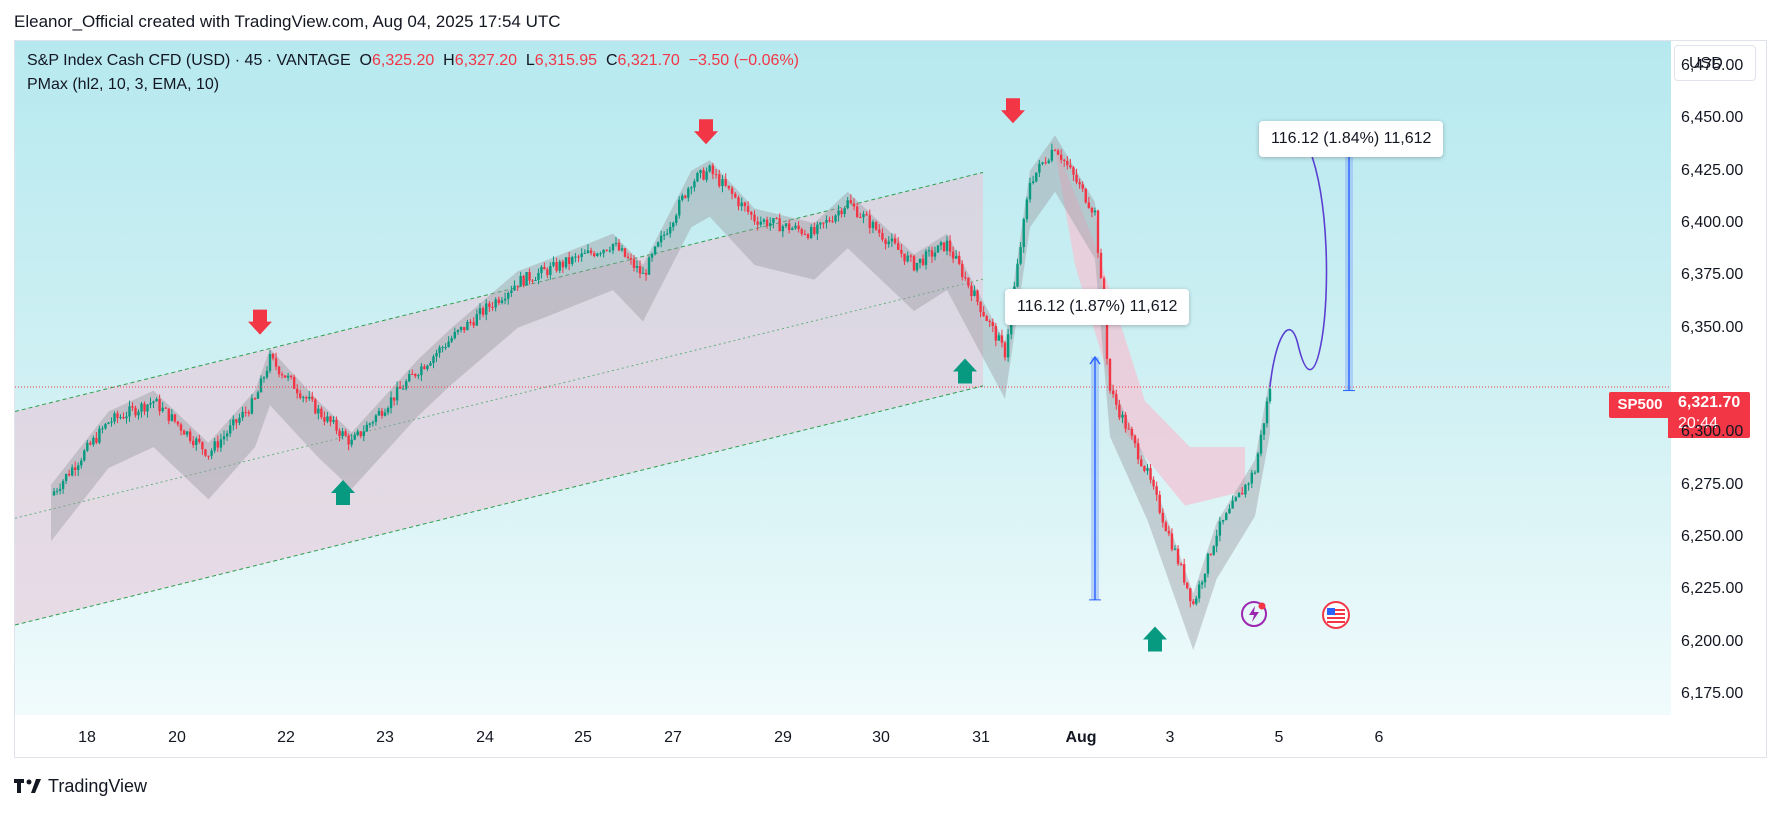  What do you see at coordinates (123, 84) in the screenshot?
I see `indicator-legend-pmax: PMax (hl2, 10, 3, EMA, 10)` at bounding box center [123, 84].